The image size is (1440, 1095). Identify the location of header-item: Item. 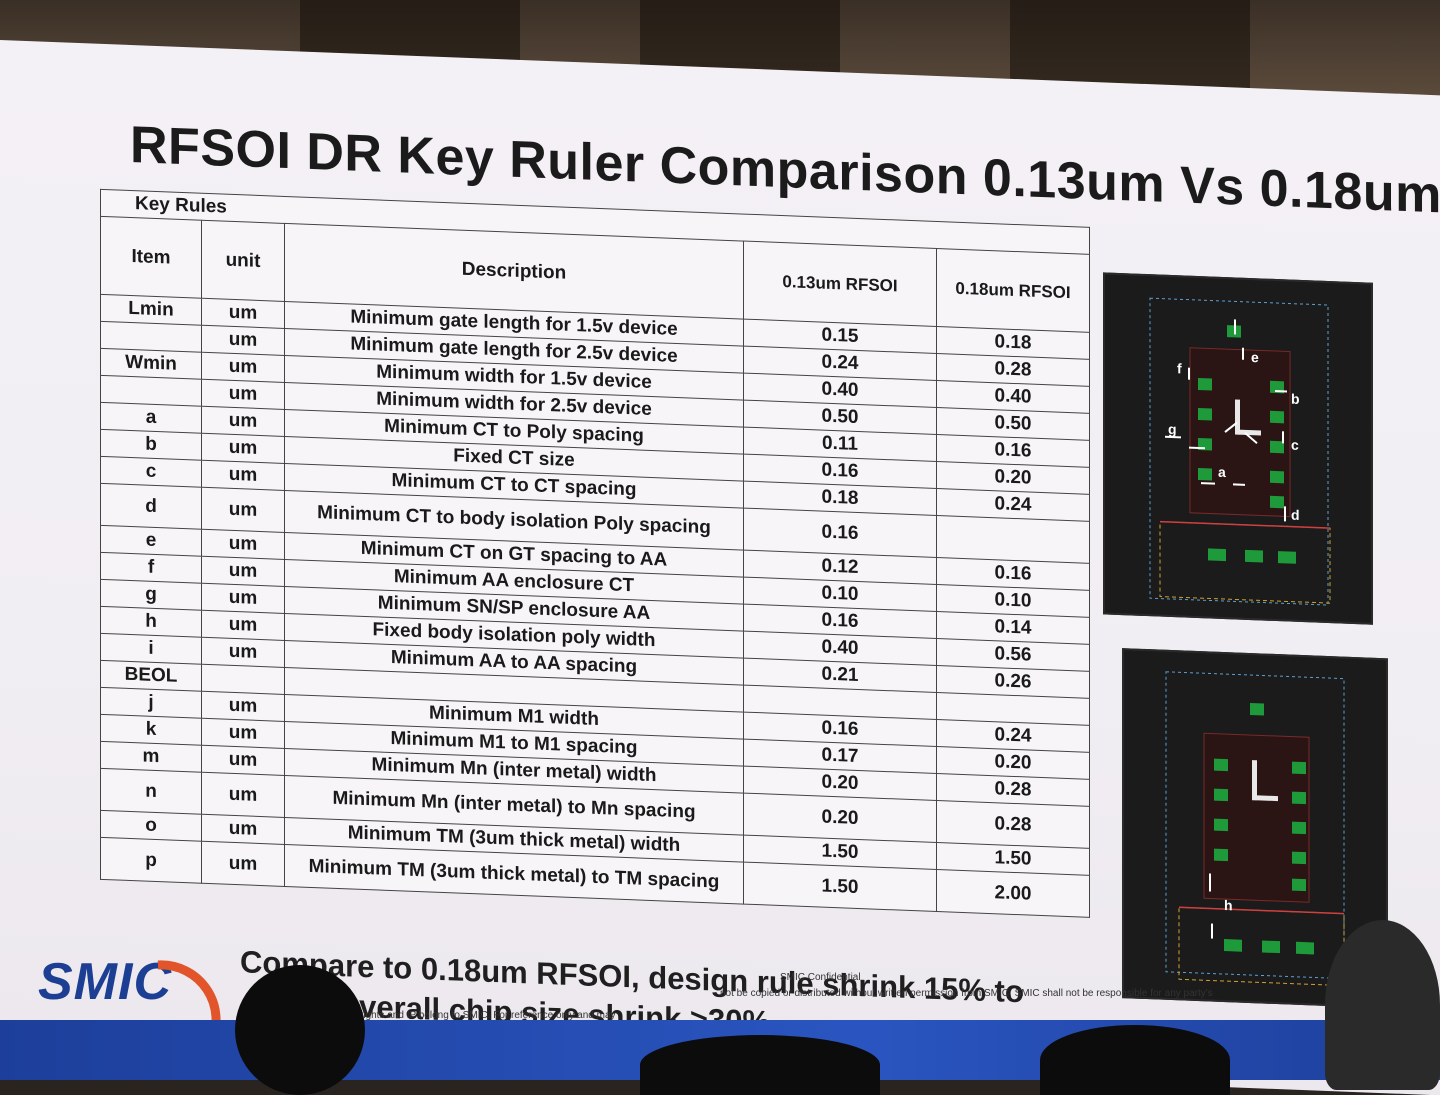
(151, 257).